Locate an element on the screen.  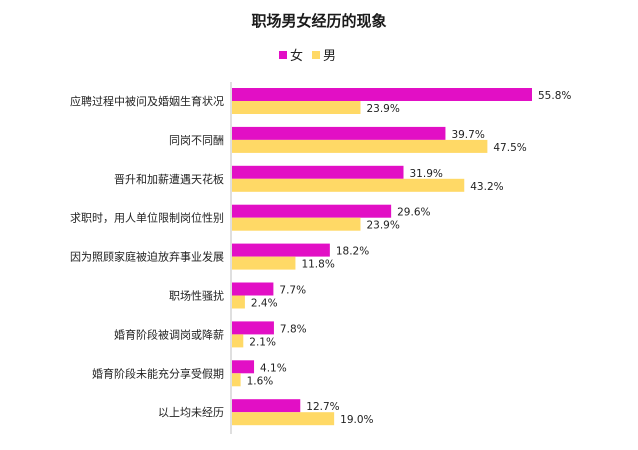
data-label-female: 55.8% is located at coordinates (554, 96).